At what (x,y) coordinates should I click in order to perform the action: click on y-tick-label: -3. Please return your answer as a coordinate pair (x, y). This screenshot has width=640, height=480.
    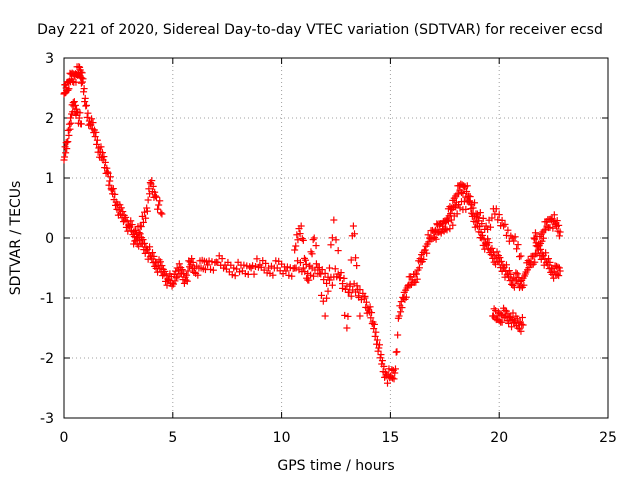
    Looking at the image, I should click on (47, 419).